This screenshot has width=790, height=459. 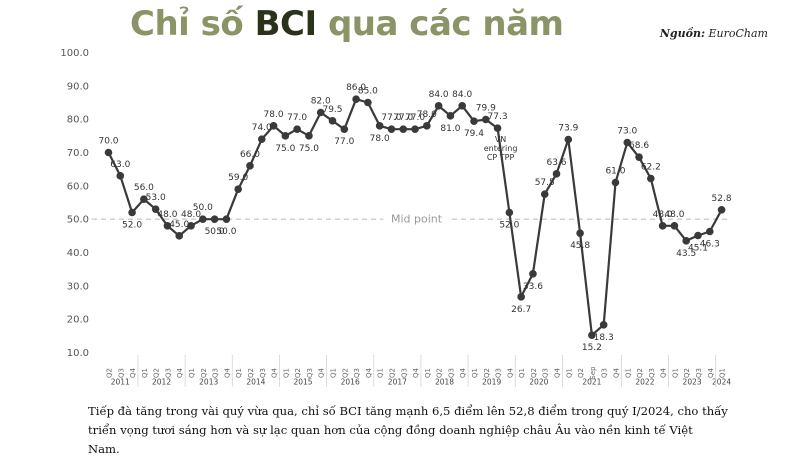 What do you see at coordinates (179, 225) in the screenshot?
I see `data-label: 45.0` at bounding box center [179, 225].